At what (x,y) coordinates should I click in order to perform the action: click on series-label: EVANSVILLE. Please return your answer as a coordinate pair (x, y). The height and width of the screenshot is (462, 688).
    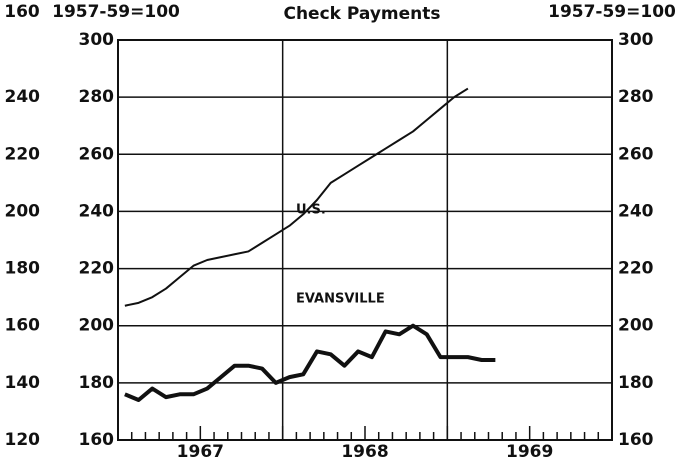
    Looking at the image, I should click on (340, 299).